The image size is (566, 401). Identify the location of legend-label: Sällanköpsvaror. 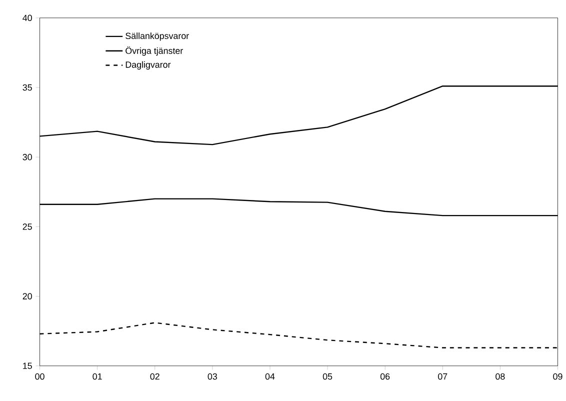
(157, 36).